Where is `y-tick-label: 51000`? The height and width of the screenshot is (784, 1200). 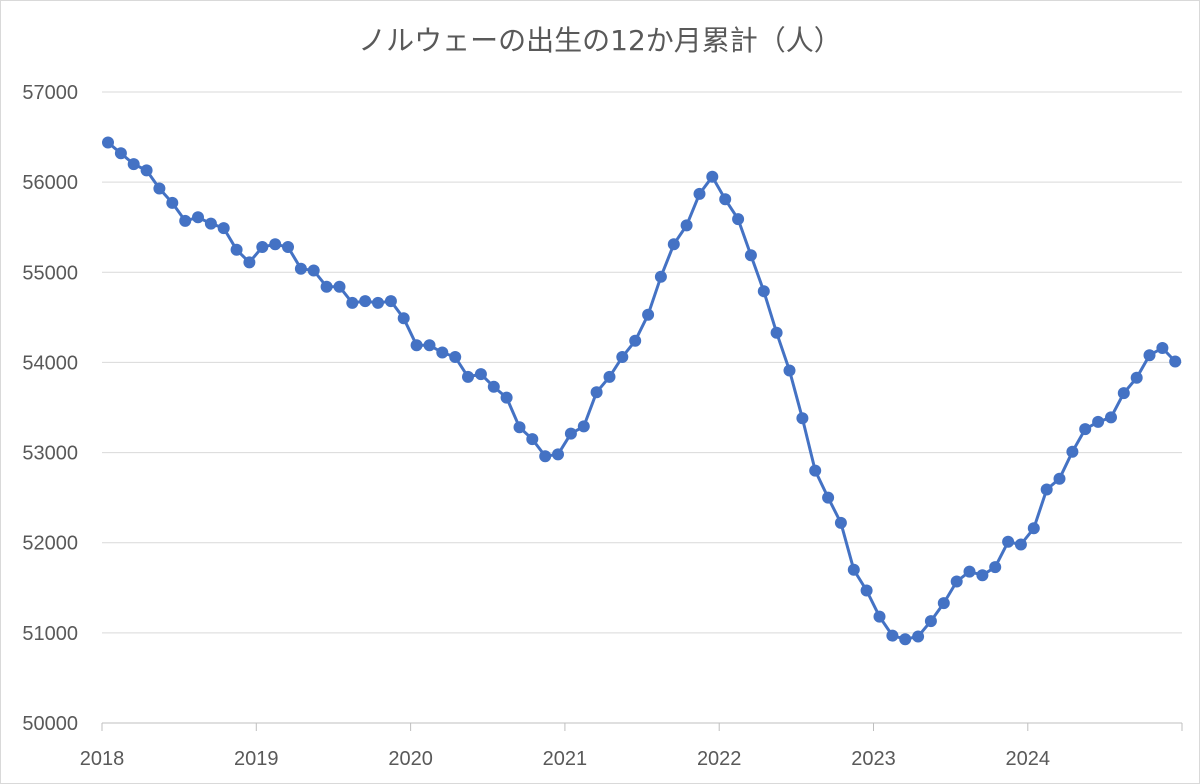 y-tick-label: 51000 is located at coordinates (50, 634).